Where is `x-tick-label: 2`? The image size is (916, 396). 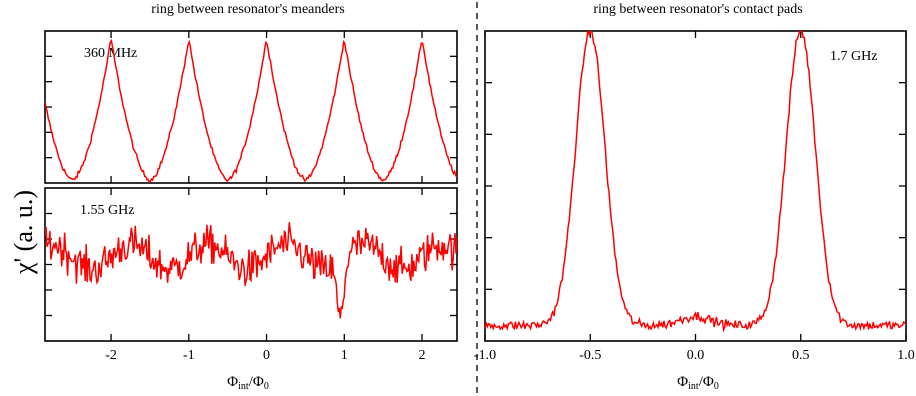 x-tick-label: 2 is located at coordinates (422, 355).